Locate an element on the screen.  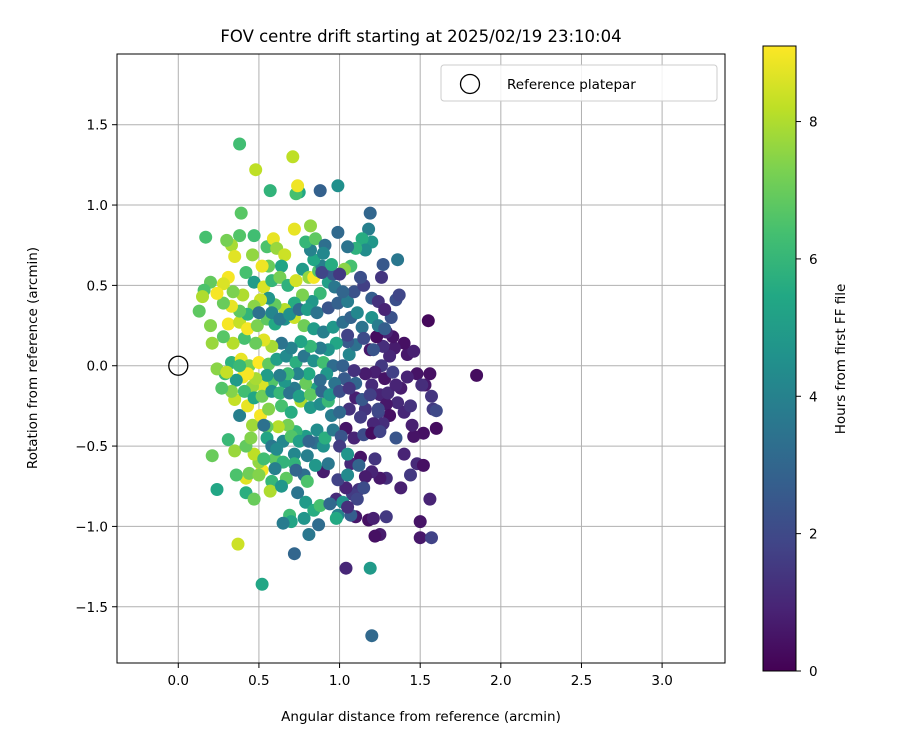
x-tick-label: 2.5 is located at coordinates (581, 681).